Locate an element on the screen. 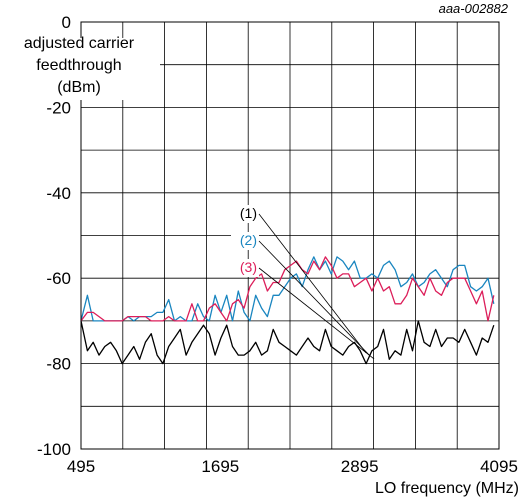 The width and height of the screenshot is (531, 500). y-tick-label: -20 is located at coordinates (58, 107).